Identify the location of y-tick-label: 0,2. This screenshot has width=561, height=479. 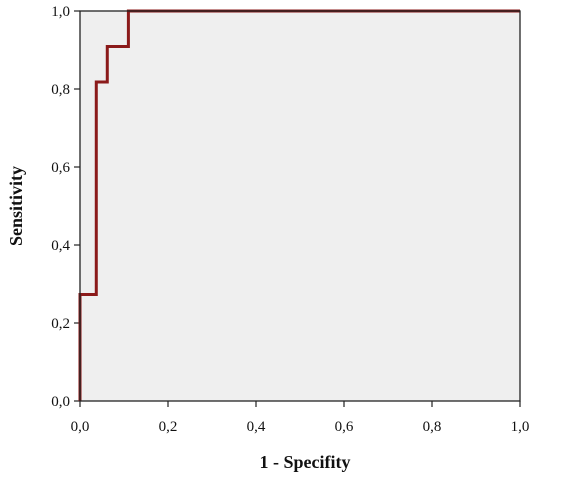
(60, 324).